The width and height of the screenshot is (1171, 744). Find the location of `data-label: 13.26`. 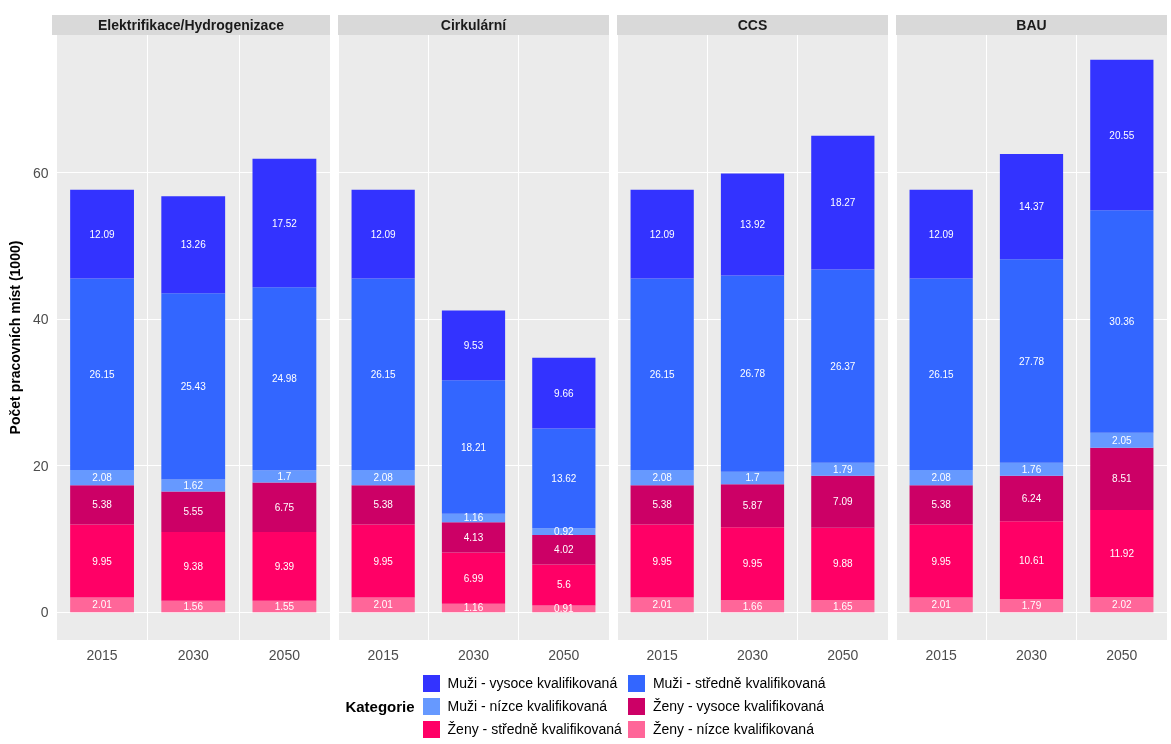

data-label: 13.26 is located at coordinates (193, 245).